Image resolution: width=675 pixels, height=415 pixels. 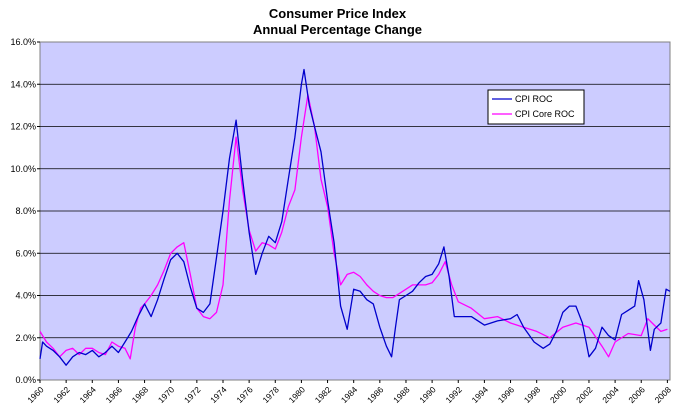 I want to click on x-tick-label: 1984, so click(x=349, y=394).